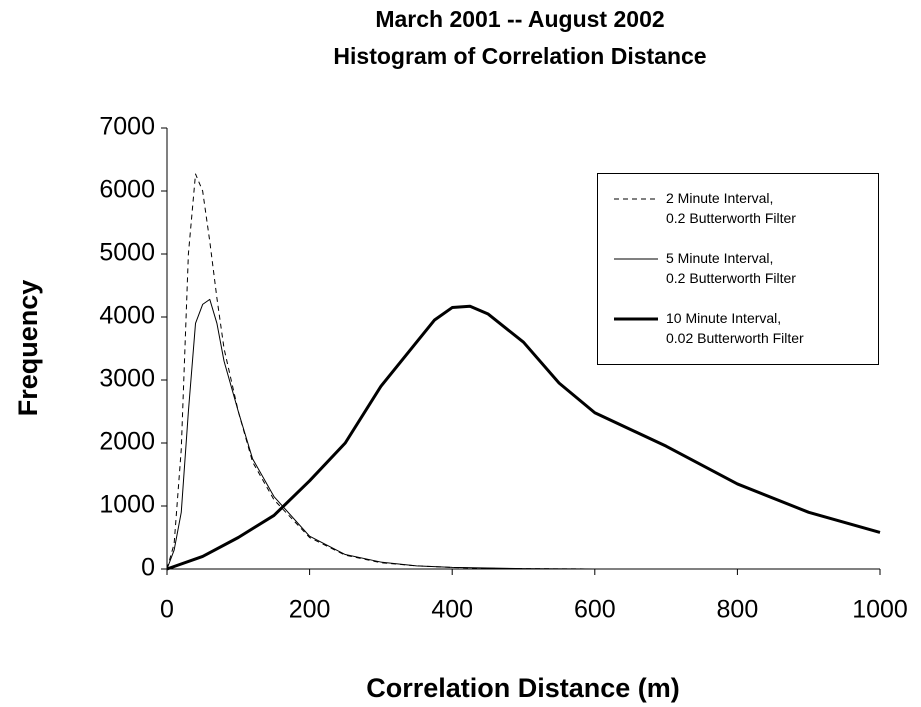 This screenshot has height=707, width=921. What do you see at coordinates (127, 127) in the screenshot?
I see `y-tick-label: 7000` at bounding box center [127, 127].